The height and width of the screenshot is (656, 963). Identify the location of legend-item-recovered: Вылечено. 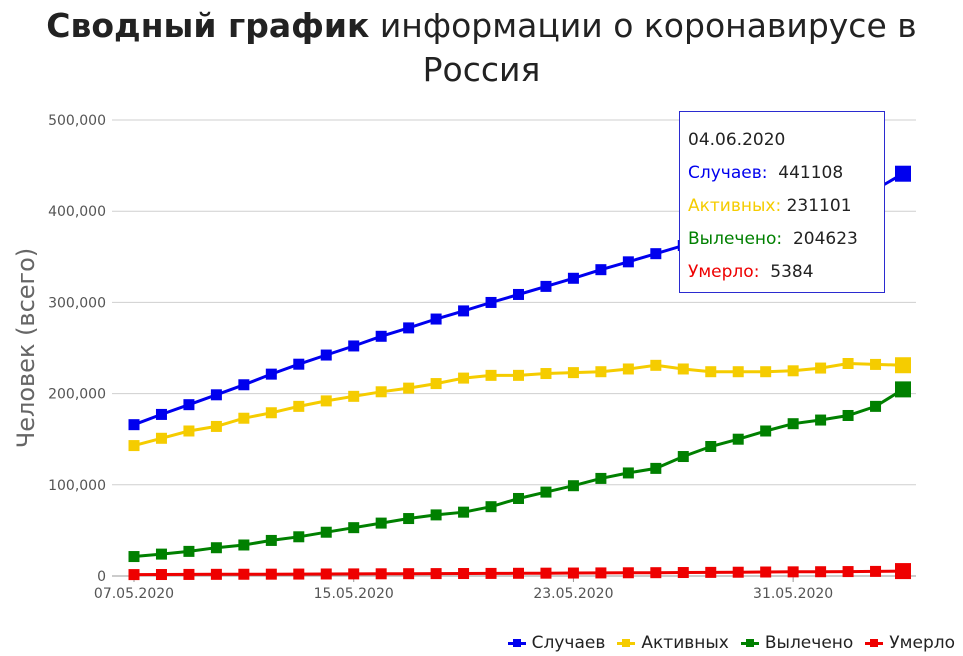
(796, 643).